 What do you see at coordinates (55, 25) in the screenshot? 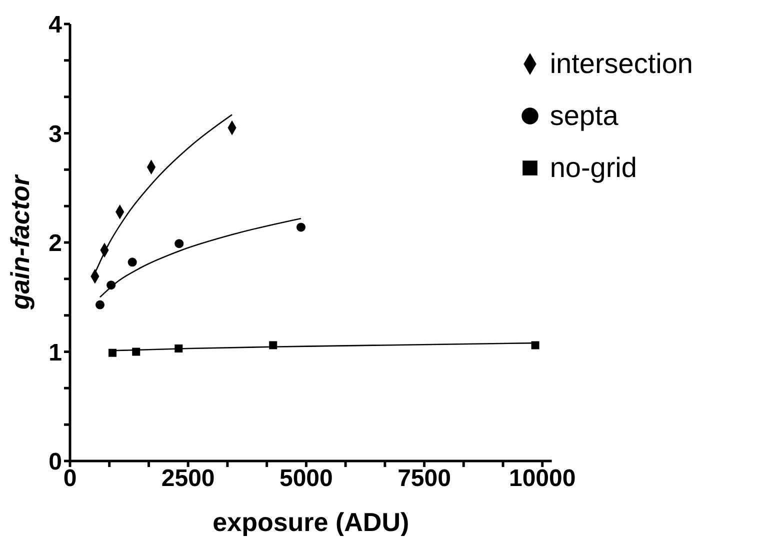
I see `y-tick-label: 4` at bounding box center [55, 25].